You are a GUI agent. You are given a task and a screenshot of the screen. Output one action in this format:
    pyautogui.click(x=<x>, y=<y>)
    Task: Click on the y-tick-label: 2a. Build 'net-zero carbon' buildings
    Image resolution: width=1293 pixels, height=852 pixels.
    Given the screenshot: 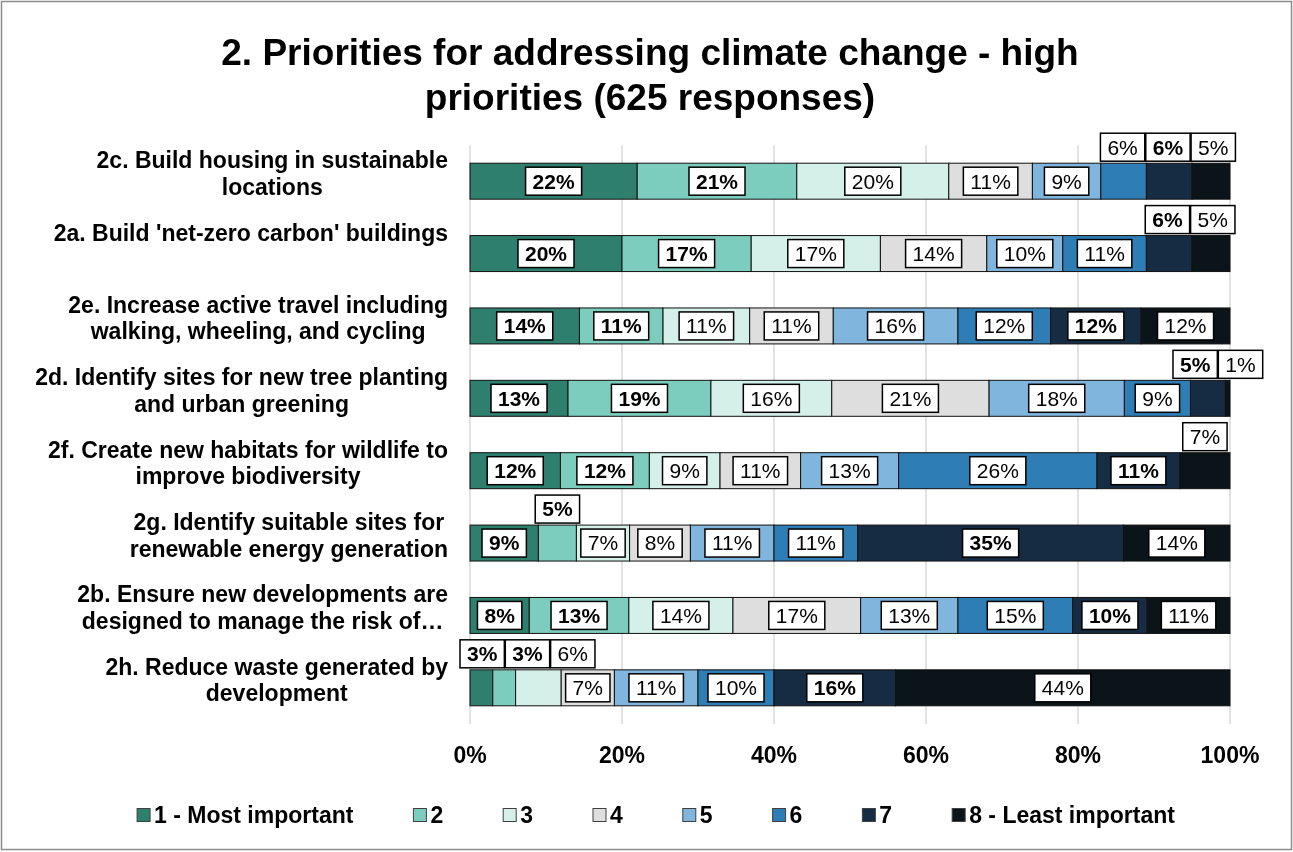 What is the action you would take?
    pyautogui.click(x=251, y=232)
    